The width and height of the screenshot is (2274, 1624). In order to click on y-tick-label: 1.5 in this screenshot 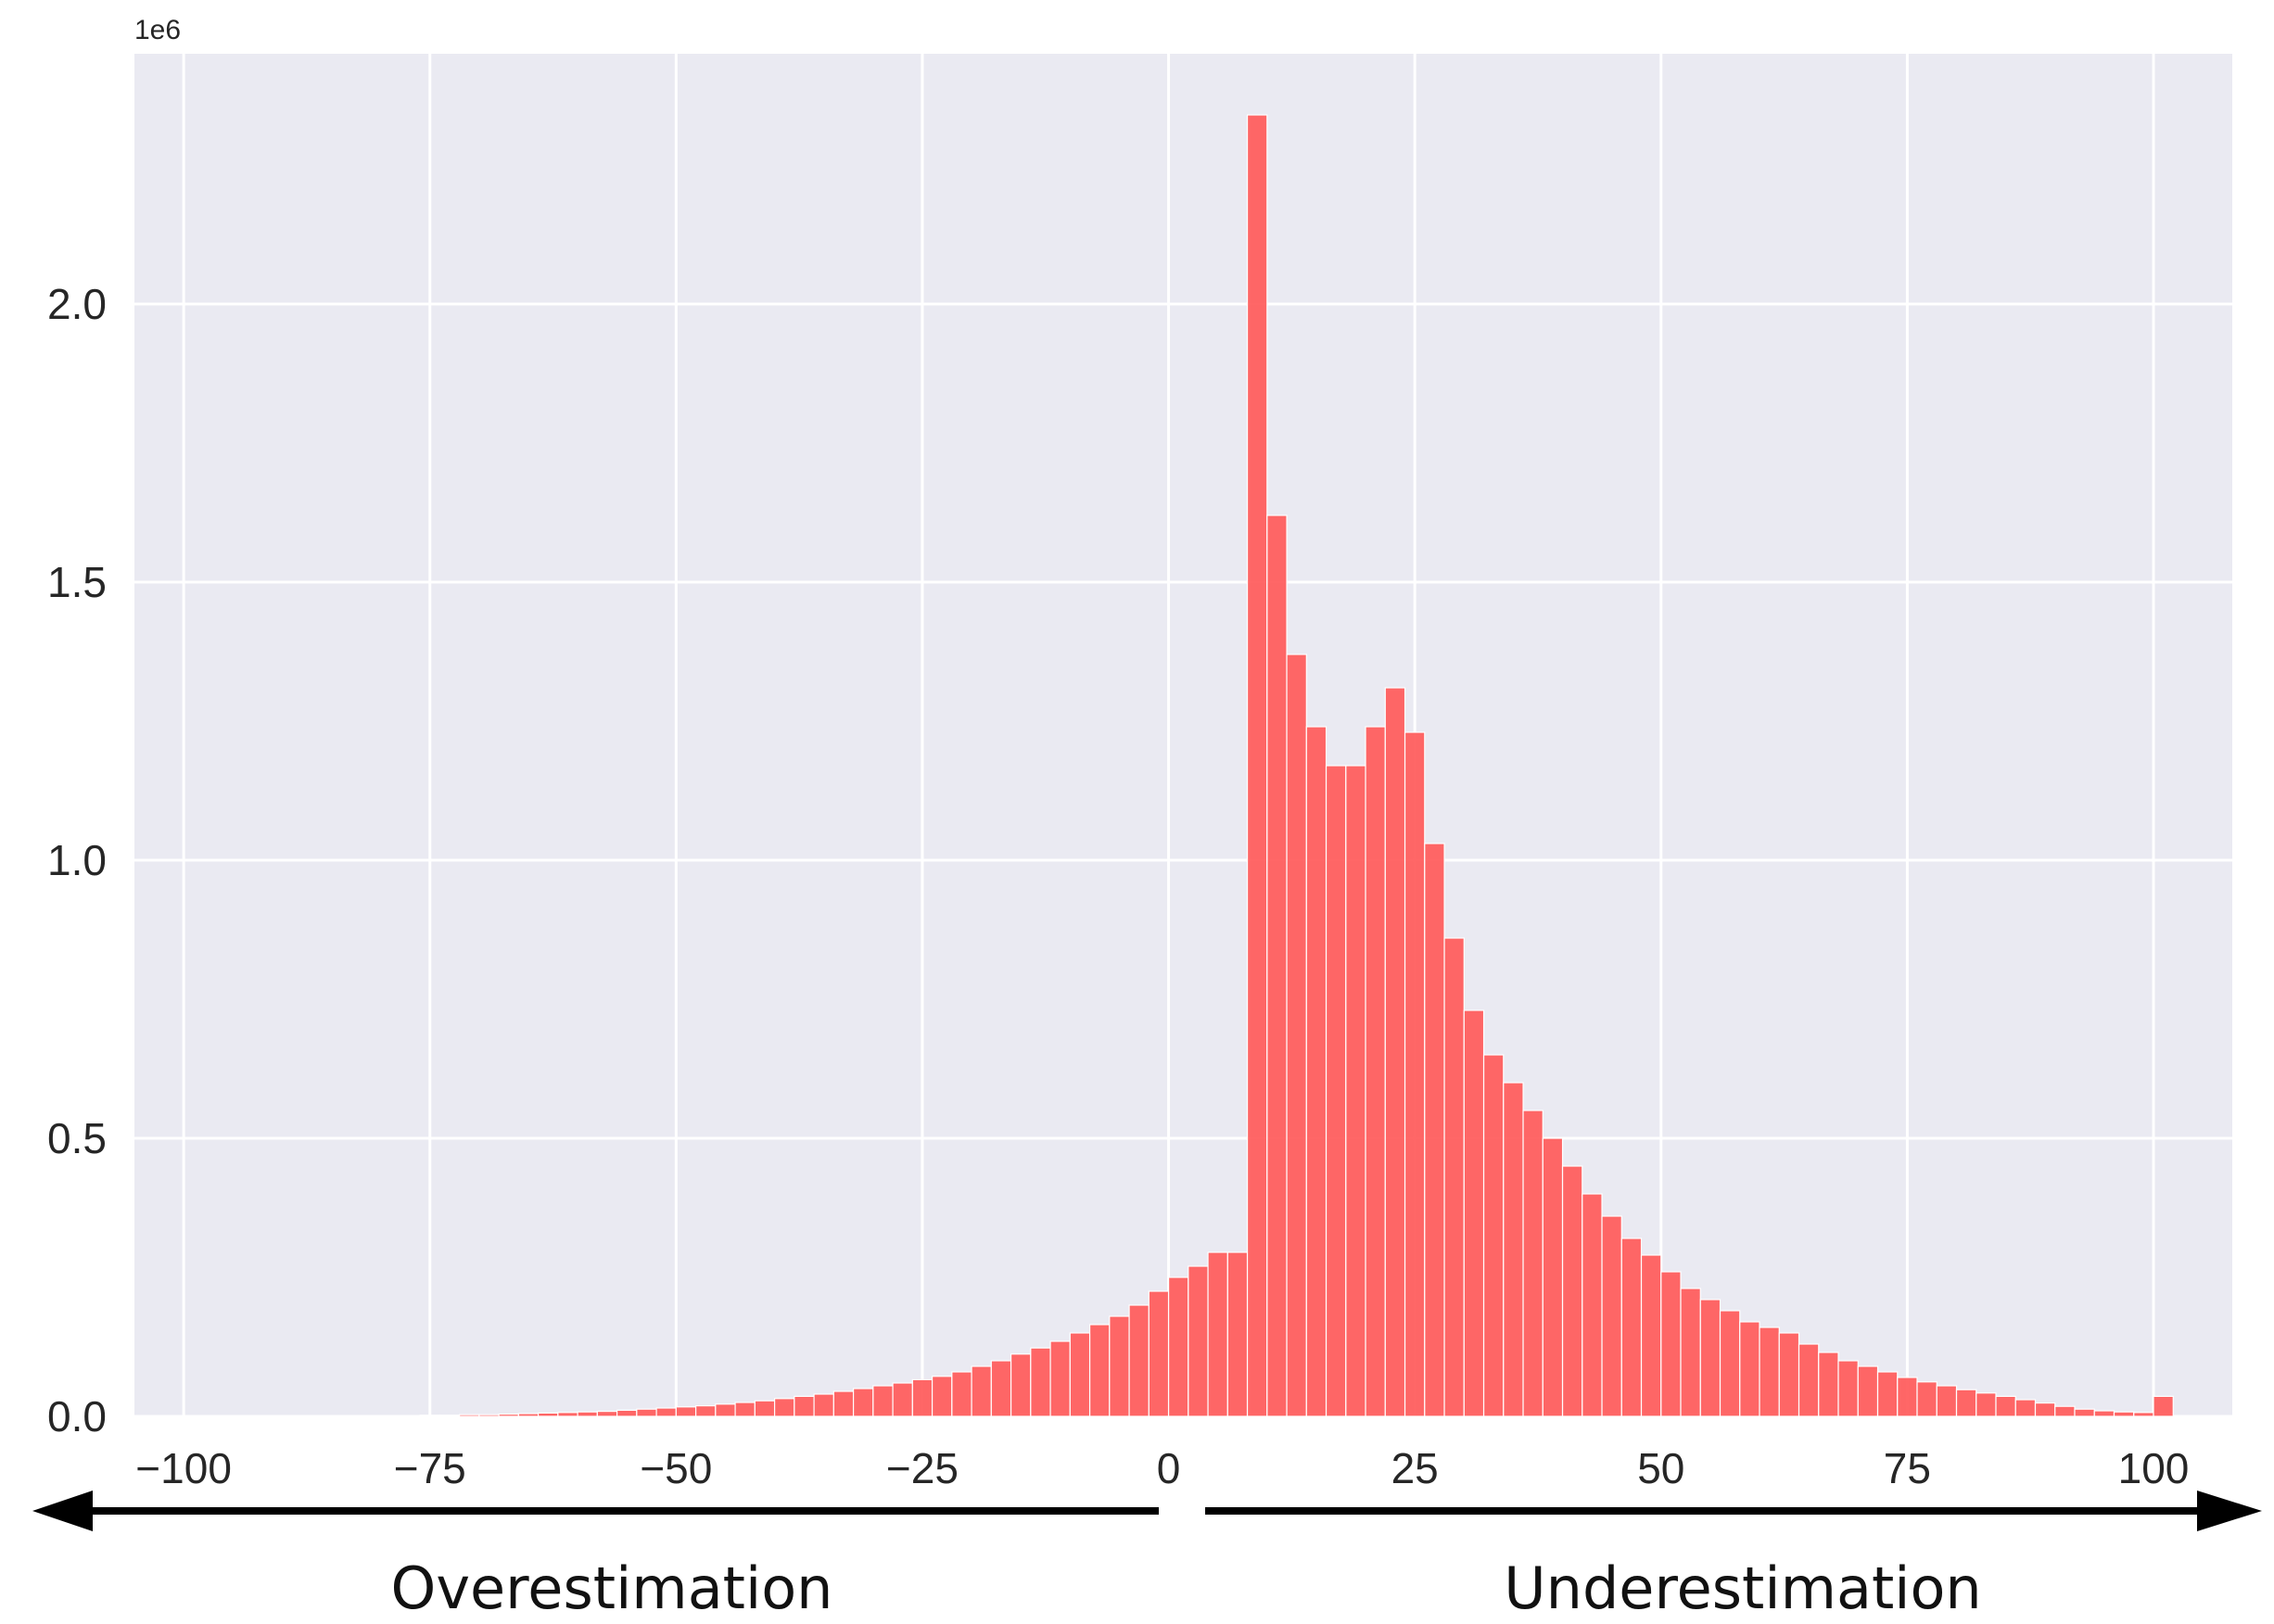, I will do `click(77, 582)`.